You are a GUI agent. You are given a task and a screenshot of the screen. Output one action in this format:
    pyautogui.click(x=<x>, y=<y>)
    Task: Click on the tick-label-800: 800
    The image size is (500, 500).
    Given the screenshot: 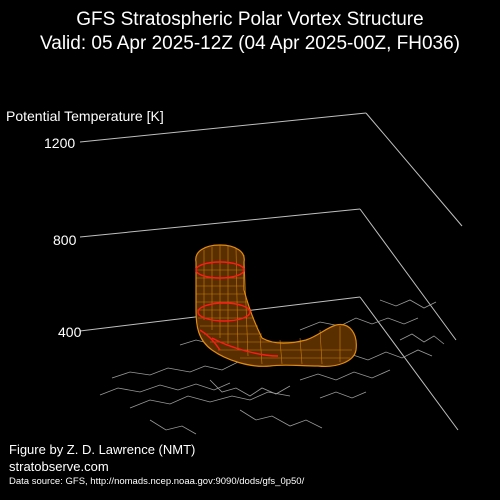 What is the action you would take?
    pyautogui.click(x=65, y=240)
    